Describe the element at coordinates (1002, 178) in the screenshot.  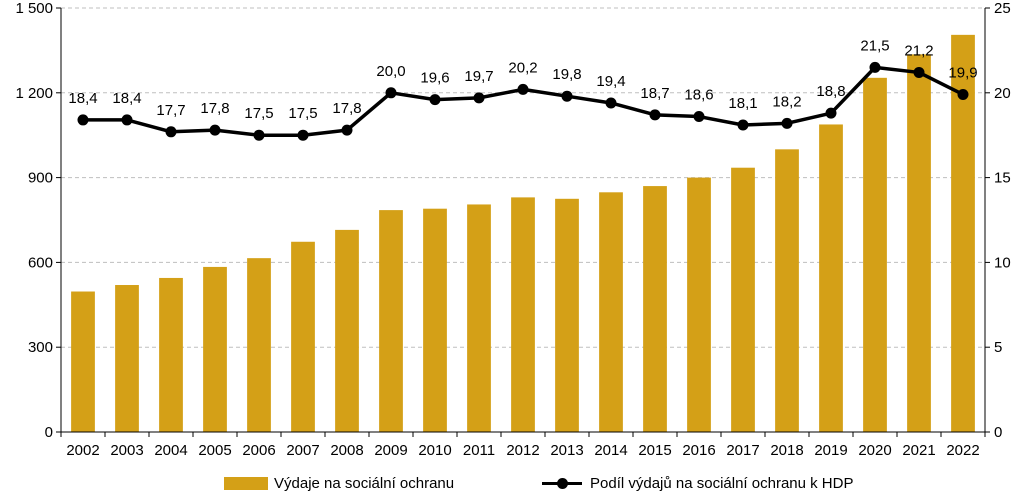
I see `y-right-tick-label: 15` at that location.